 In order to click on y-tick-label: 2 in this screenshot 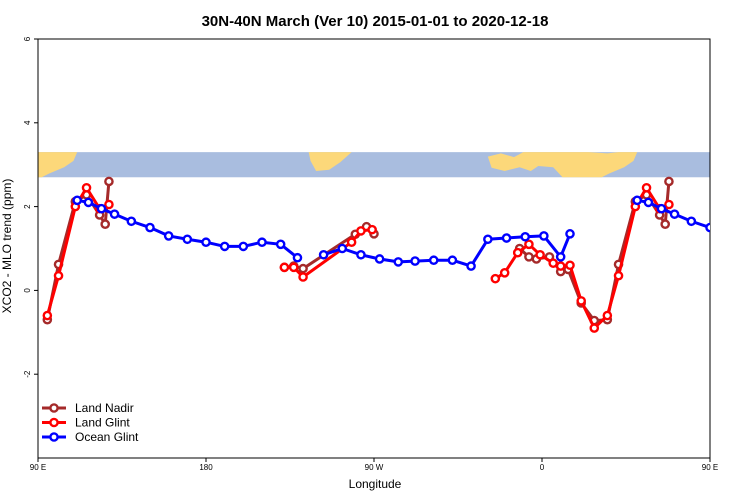, I will do `click(27, 206)`.